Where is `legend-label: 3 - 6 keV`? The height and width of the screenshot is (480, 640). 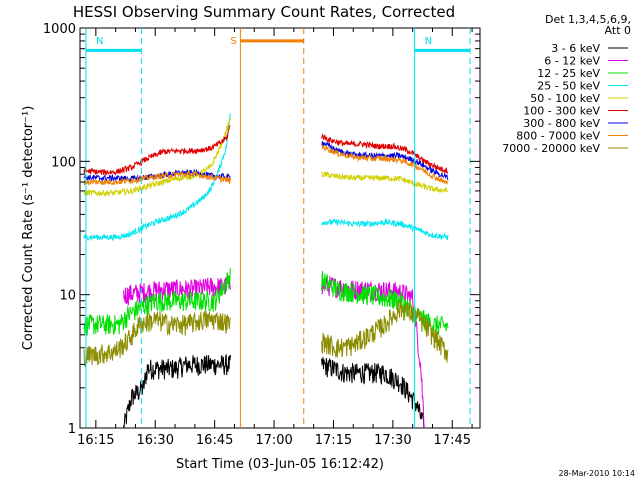
legend-label: 3 - 6 keV is located at coordinates (575, 48).